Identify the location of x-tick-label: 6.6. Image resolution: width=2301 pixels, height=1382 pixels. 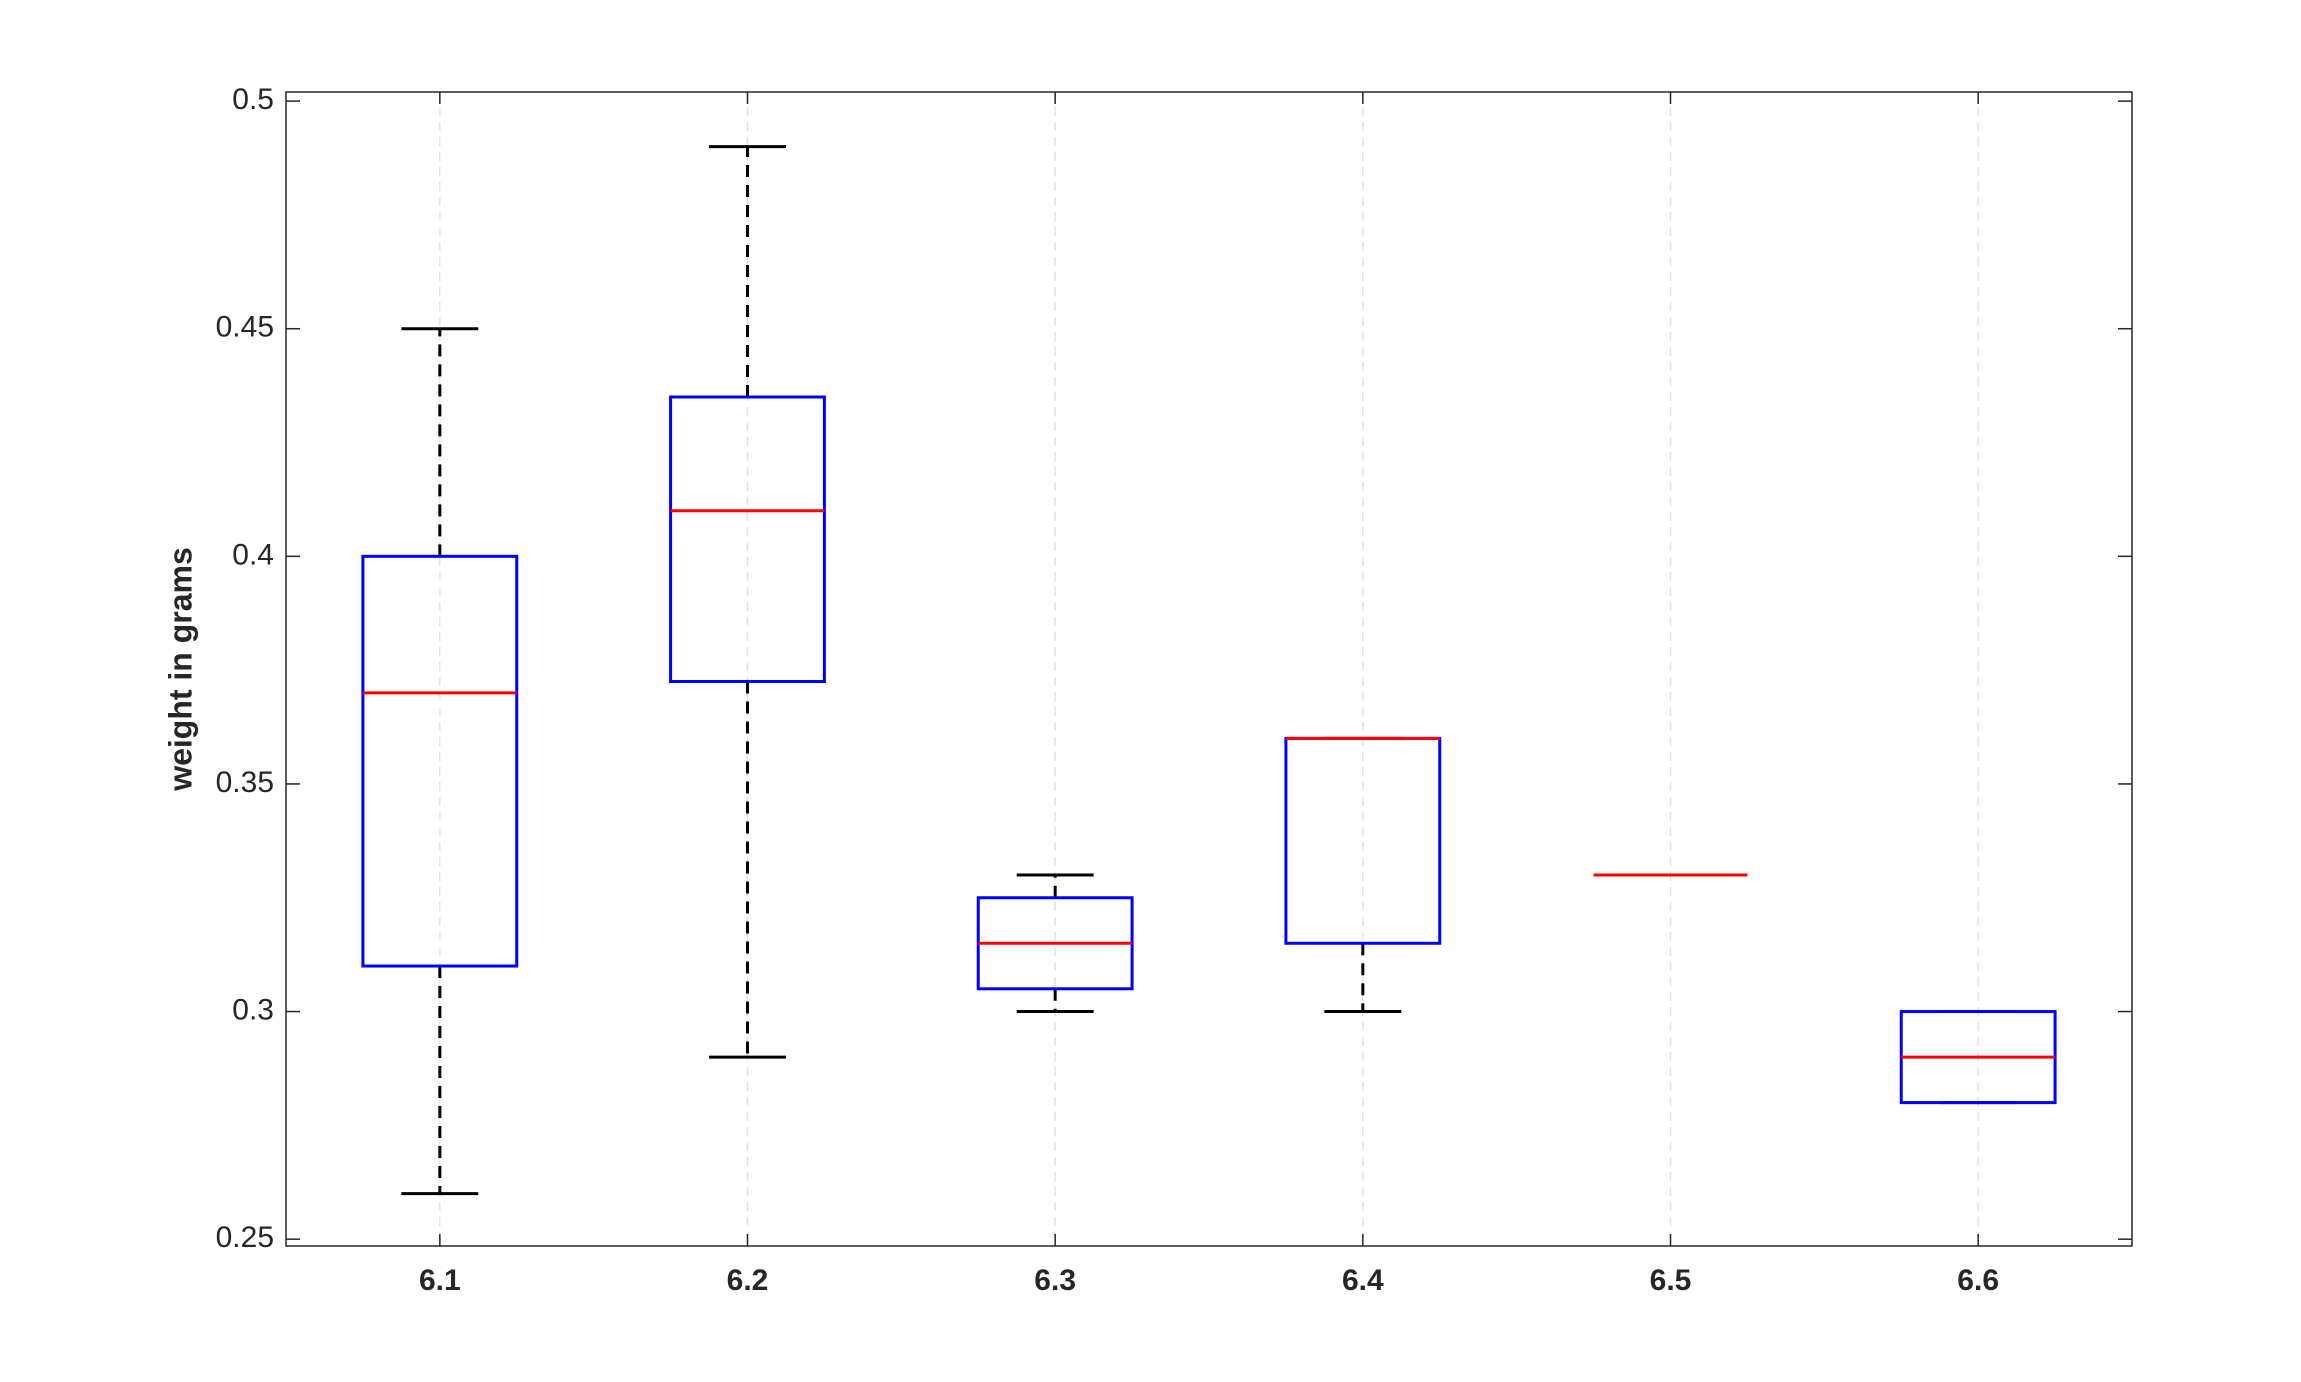
(1978, 1280).